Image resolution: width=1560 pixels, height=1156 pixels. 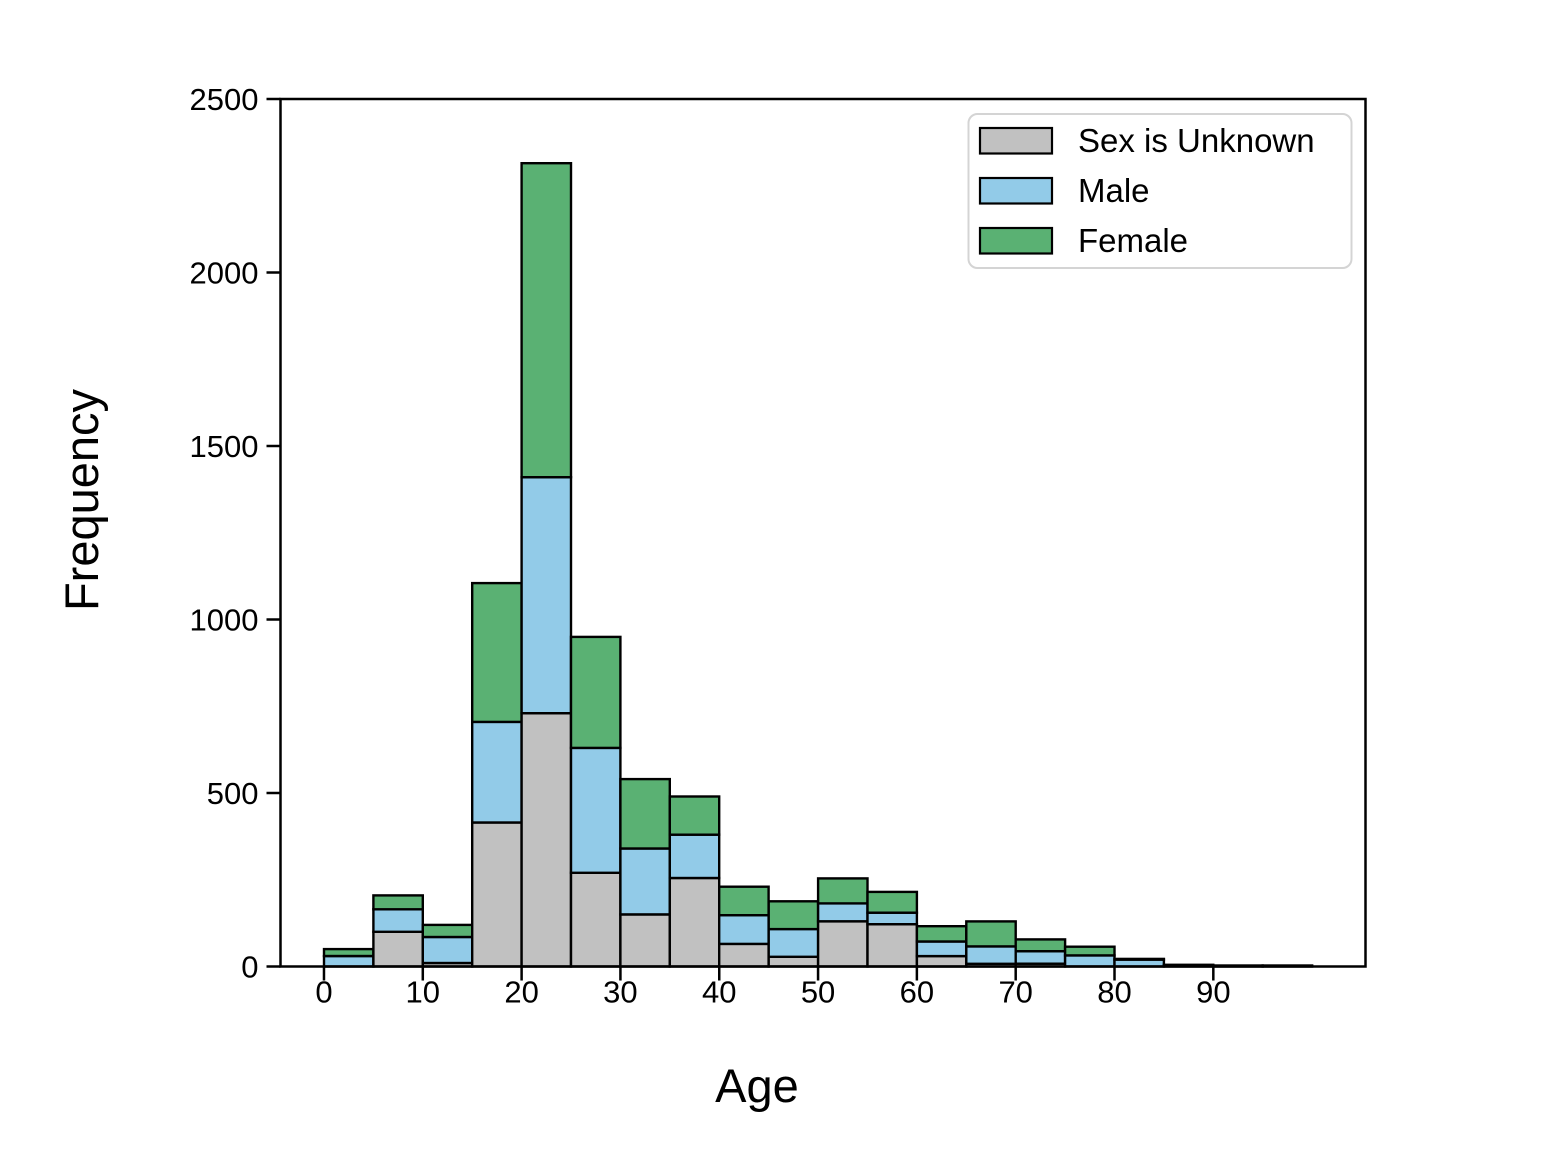 I want to click on legend-label-male: Male, so click(x=1114, y=190).